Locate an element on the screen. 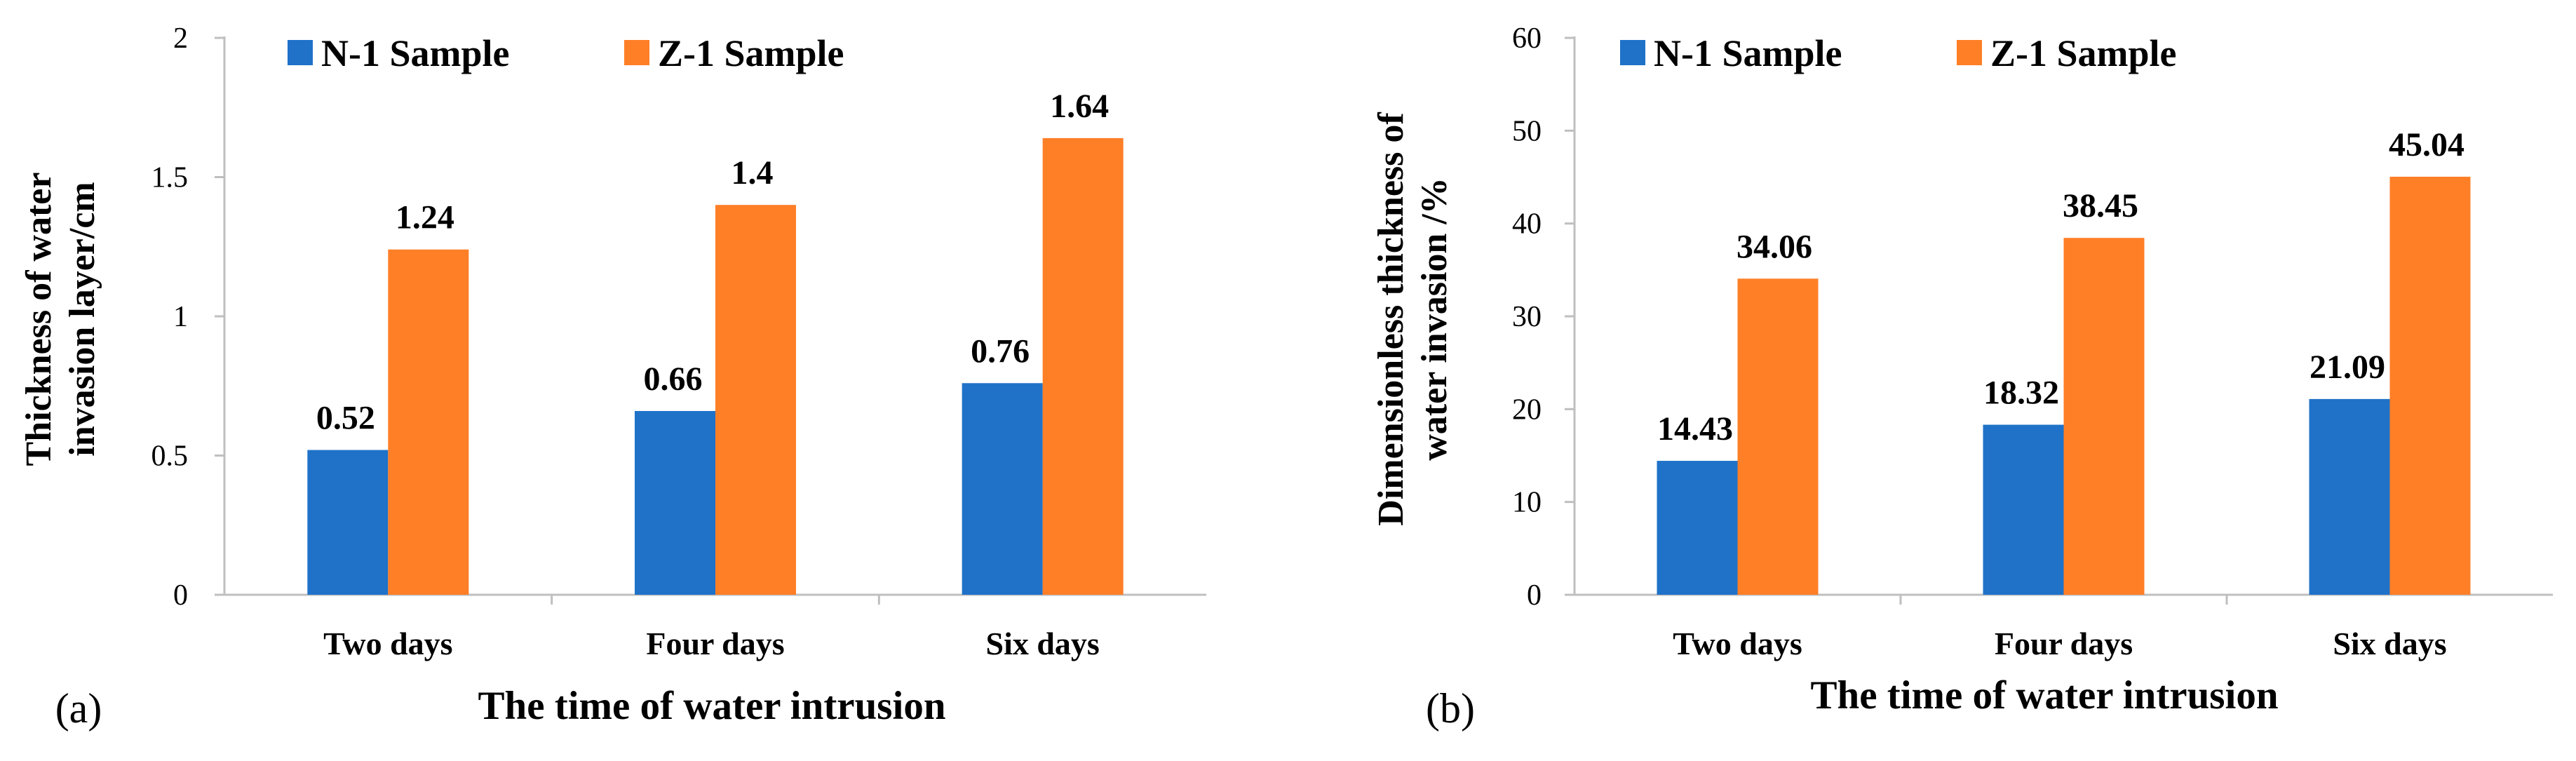 Image resolution: width=2576 pixels, height=761 pixels. y-tick-label: 50 is located at coordinates (1527, 131).